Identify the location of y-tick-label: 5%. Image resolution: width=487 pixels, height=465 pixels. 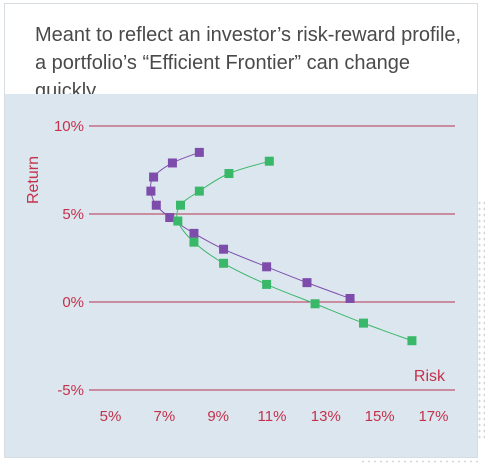
(73, 214).